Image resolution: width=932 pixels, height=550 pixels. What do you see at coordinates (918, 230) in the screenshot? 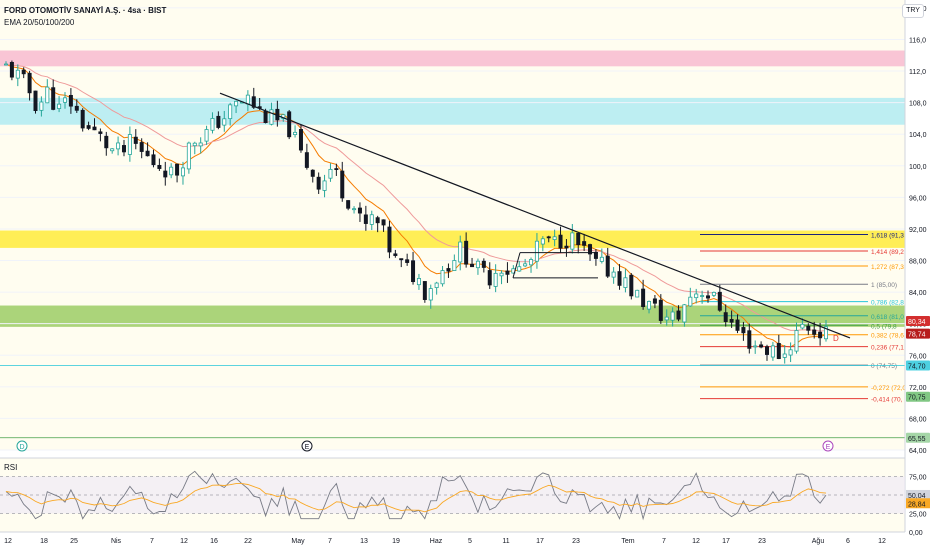
I see `price-tick-label: 92,00` at bounding box center [918, 230].